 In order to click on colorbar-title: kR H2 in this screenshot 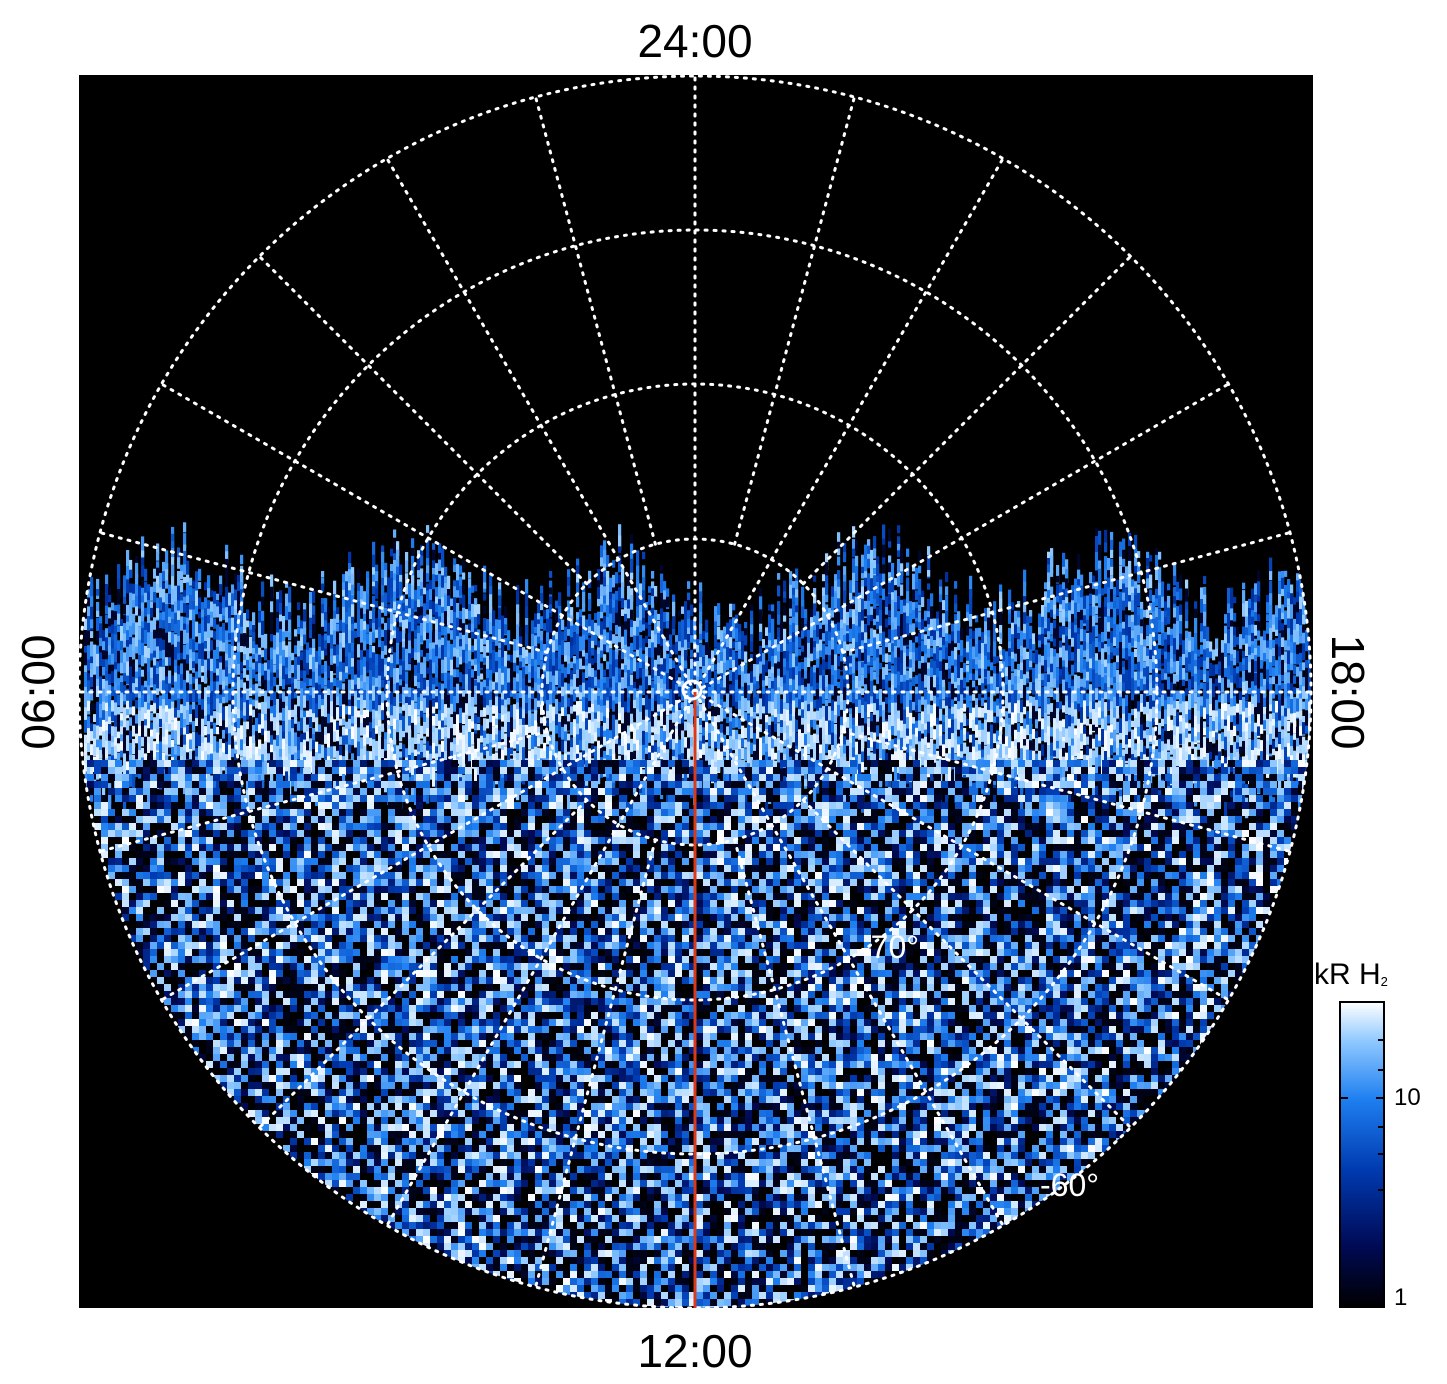, I will do `click(1351, 975)`.